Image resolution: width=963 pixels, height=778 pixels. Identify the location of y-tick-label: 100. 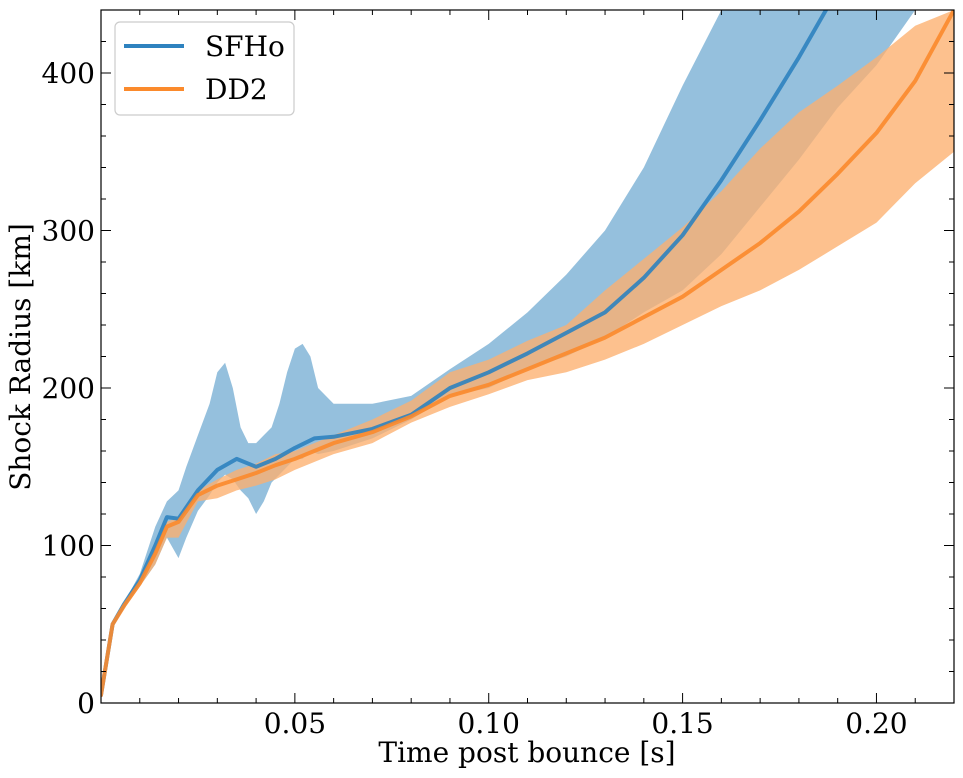
(68, 546).